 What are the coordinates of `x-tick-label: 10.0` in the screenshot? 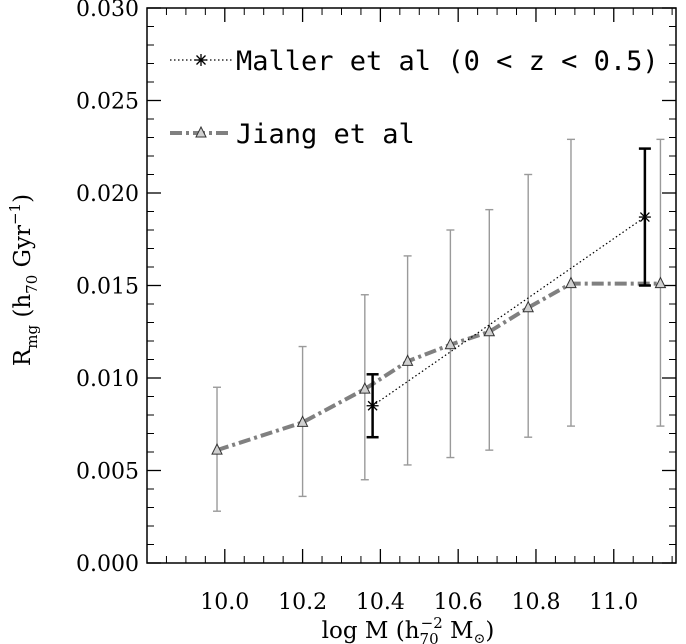 It's located at (224, 602).